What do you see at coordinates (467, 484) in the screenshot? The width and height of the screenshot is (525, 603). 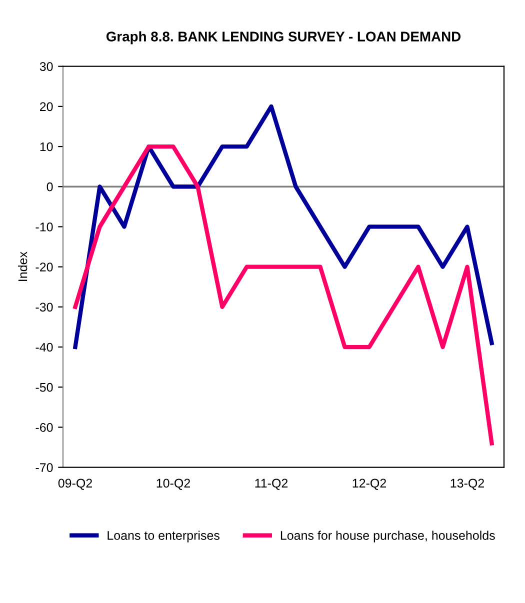 I see `x-tick-label: 13-Q2` at bounding box center [467, 484].